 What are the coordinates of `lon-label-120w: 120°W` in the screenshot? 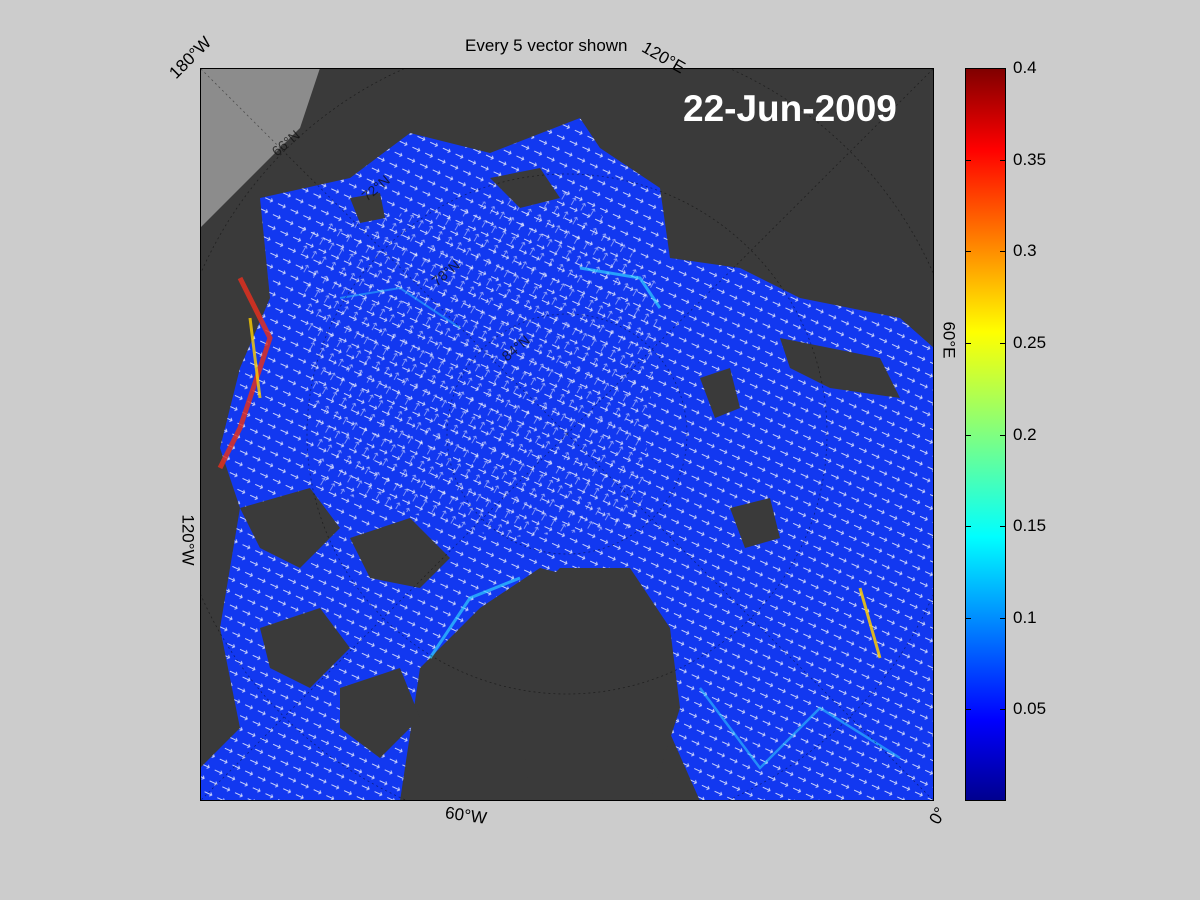 It's located at (188, 540).